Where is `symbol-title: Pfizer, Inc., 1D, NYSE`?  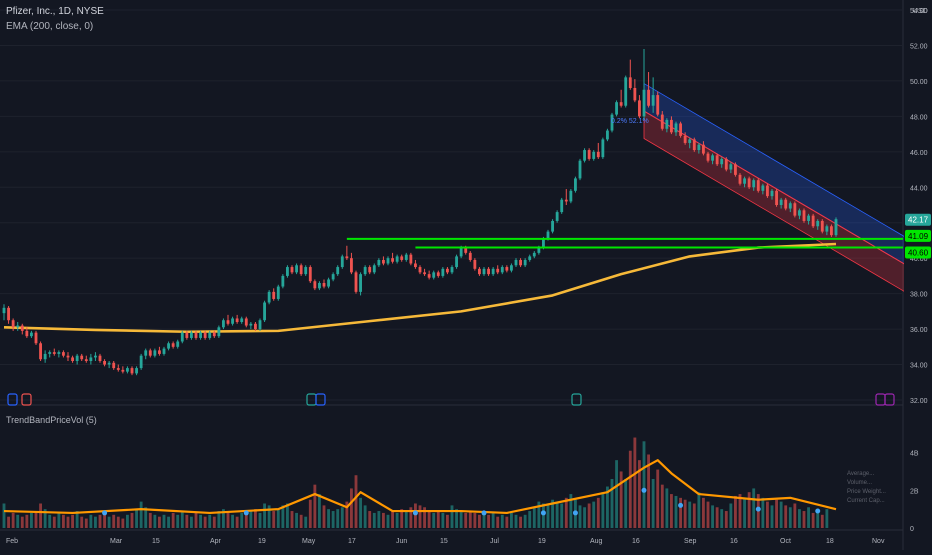
symbol-title: Pfizer, Inc., 1D, NYSE is located at coordinates (55, 11).